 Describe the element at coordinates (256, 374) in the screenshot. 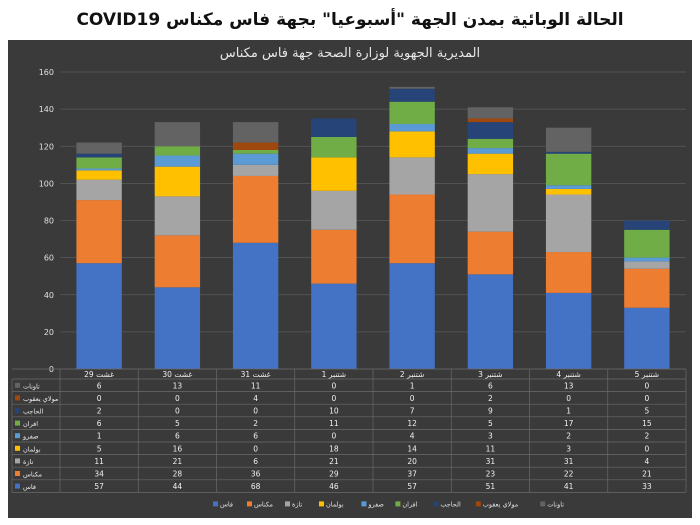

I see `x-tick-label: غشت 31` at that location.